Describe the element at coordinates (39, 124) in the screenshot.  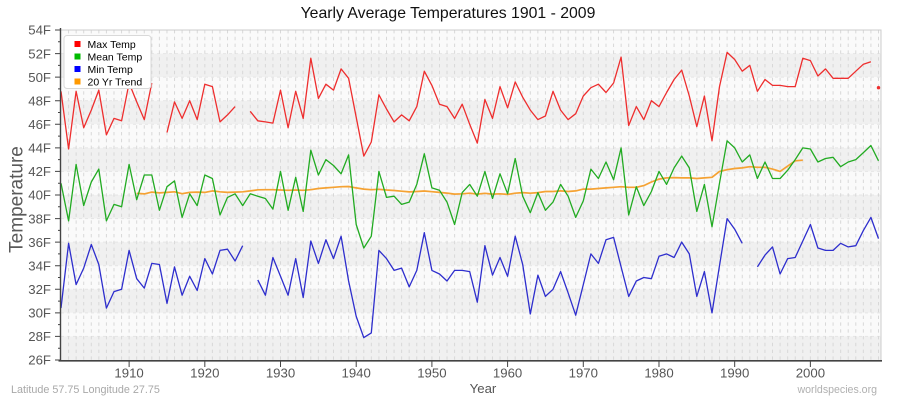
I see `svg-text: 46F` at that location.